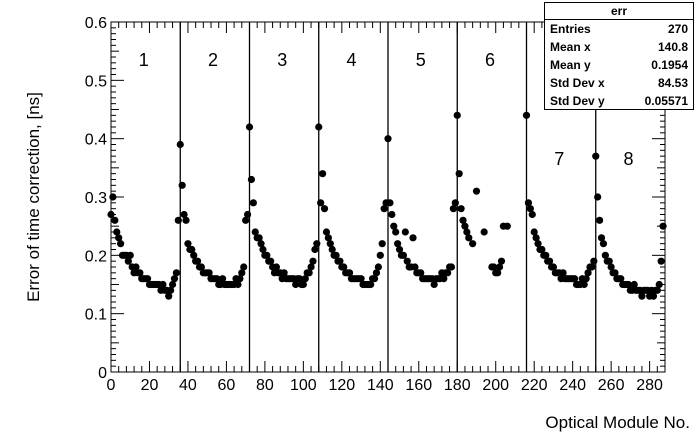 This screenshot has height=443, width=698. Describe the element at coordinates (619, 65) in the screenshot. I see `stats-row-mean-y: Mean y 0.1954` at that location.